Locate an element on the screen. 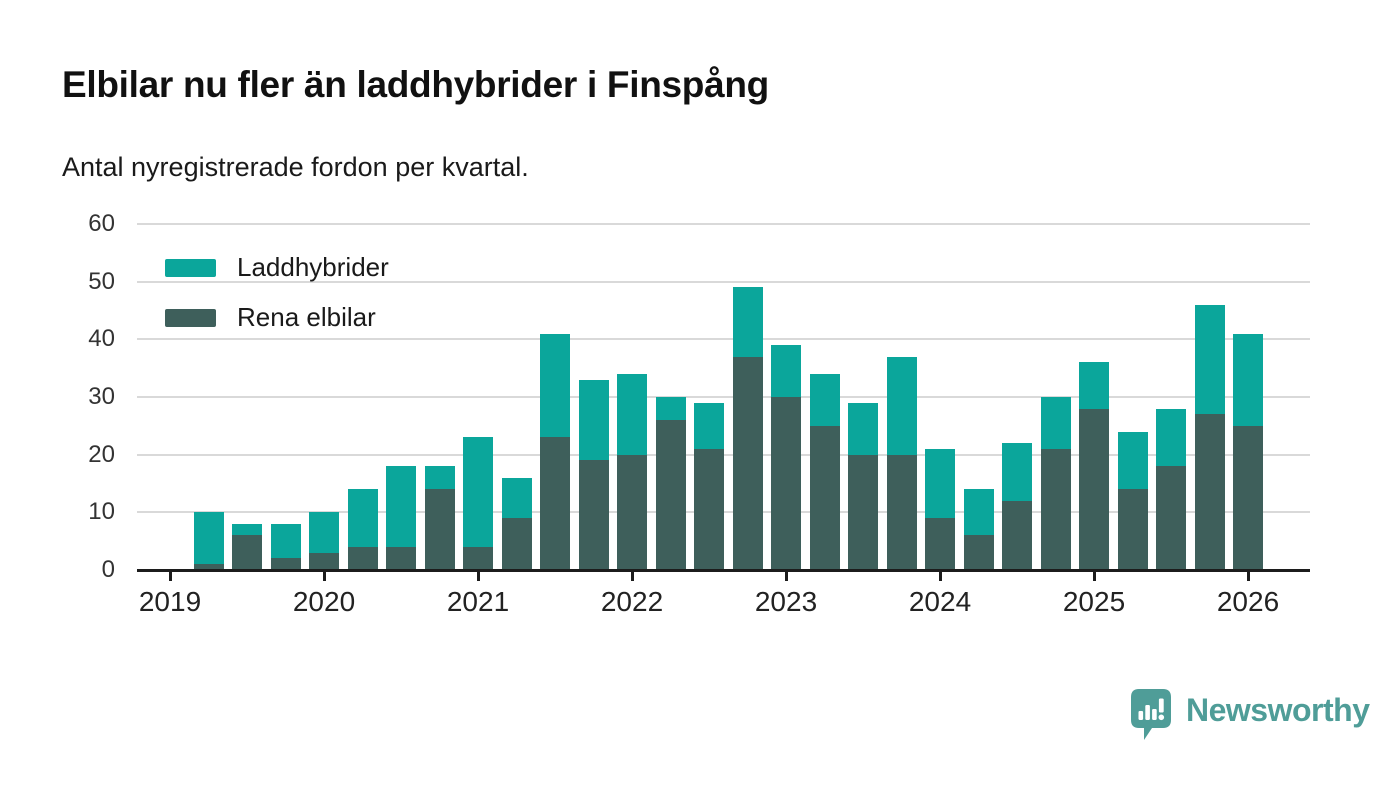 This screenshot has width=1400, height=793. x-axis-label-2022: 2022 is located at coordinates (632, 601).